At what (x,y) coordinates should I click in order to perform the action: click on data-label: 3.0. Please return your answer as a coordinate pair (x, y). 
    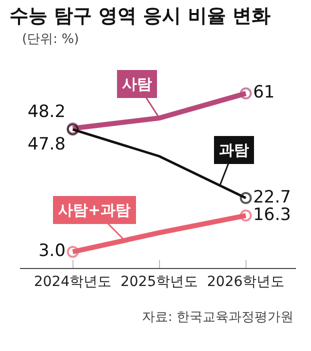
    Looking at the image, I should click on (52, 251).